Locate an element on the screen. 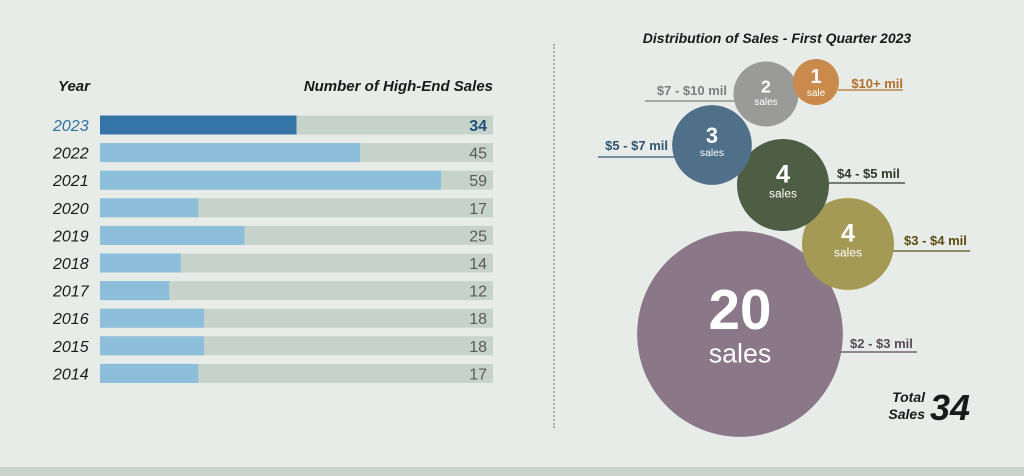 The height and width of the screenshot is (476, 1024). footer-strip is located at coordinates (512, 471).